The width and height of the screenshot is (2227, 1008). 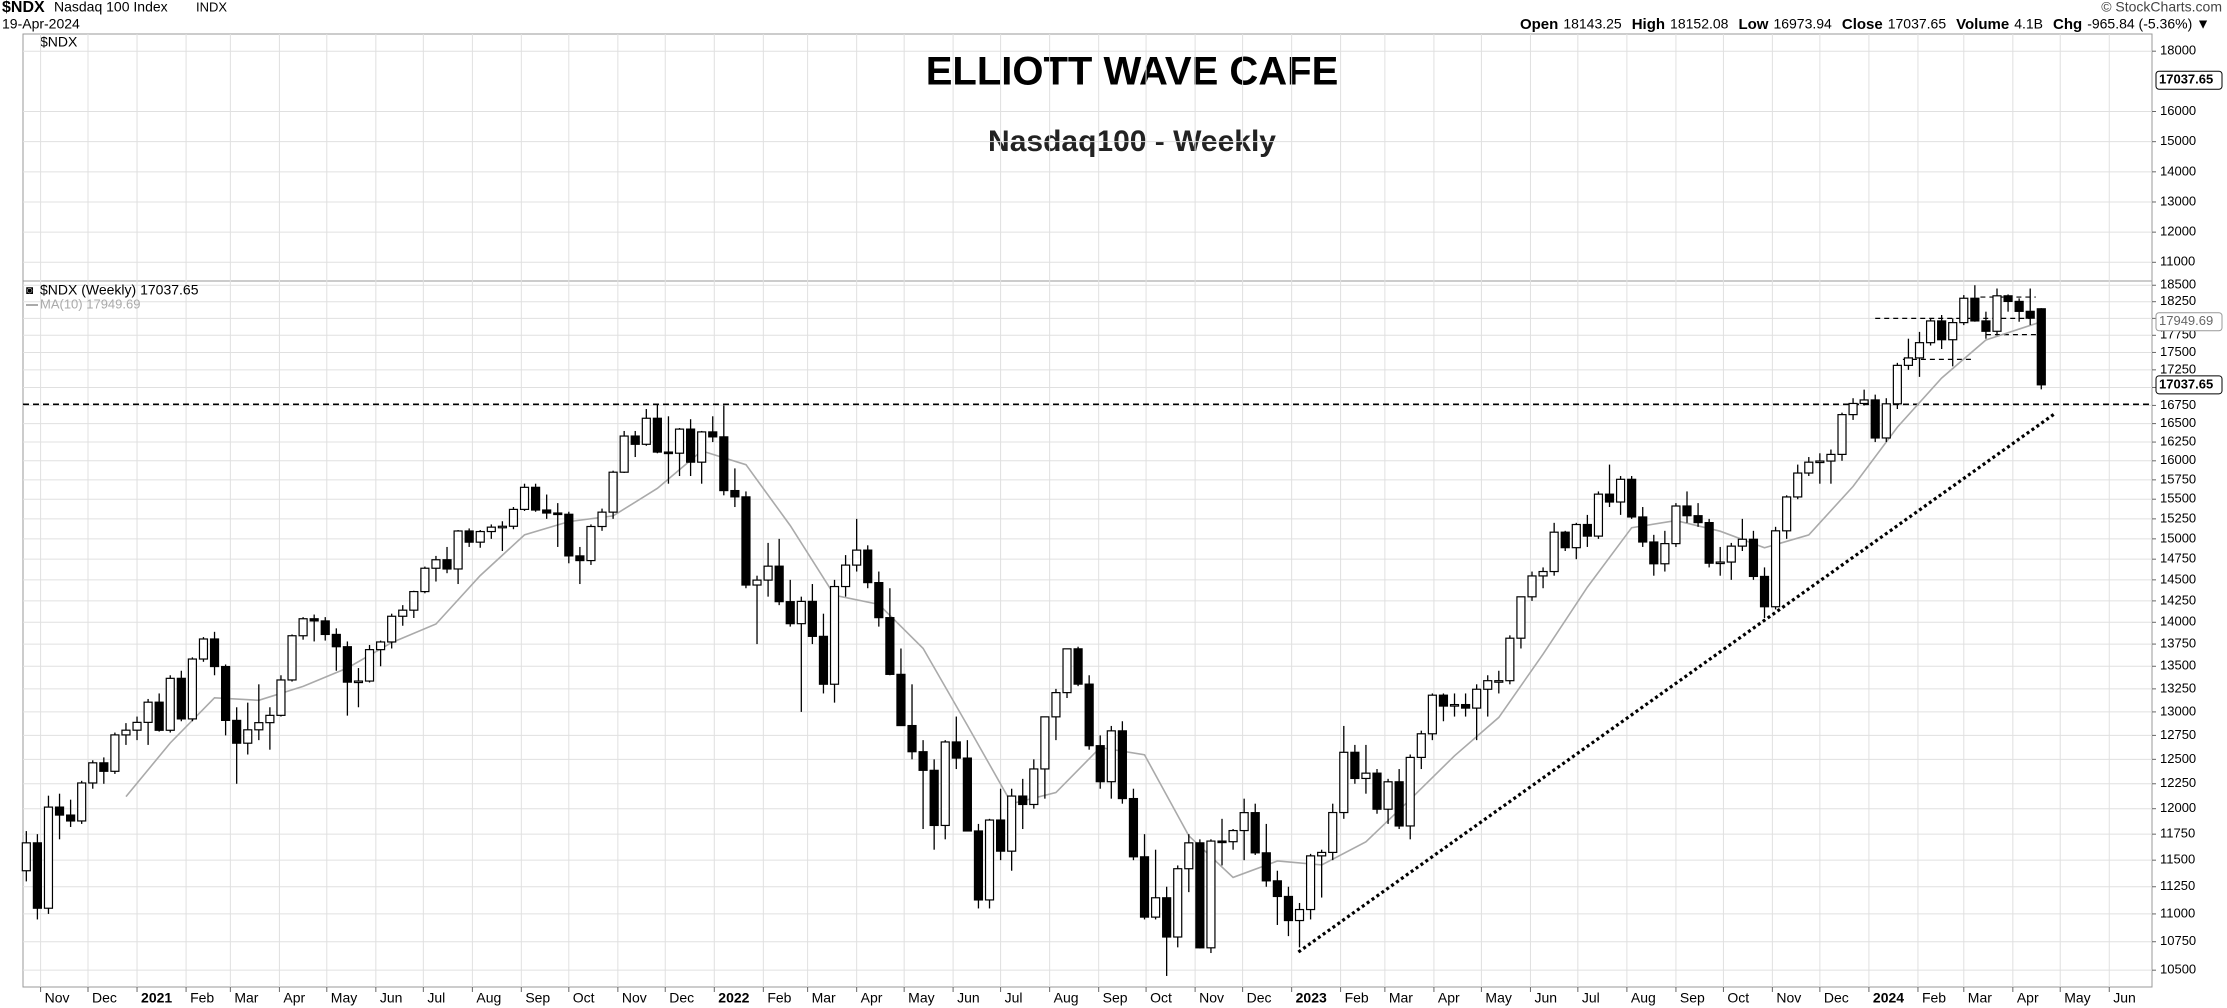 I want to click on y-tick-label: 10750, so click(x=2178, y=940).